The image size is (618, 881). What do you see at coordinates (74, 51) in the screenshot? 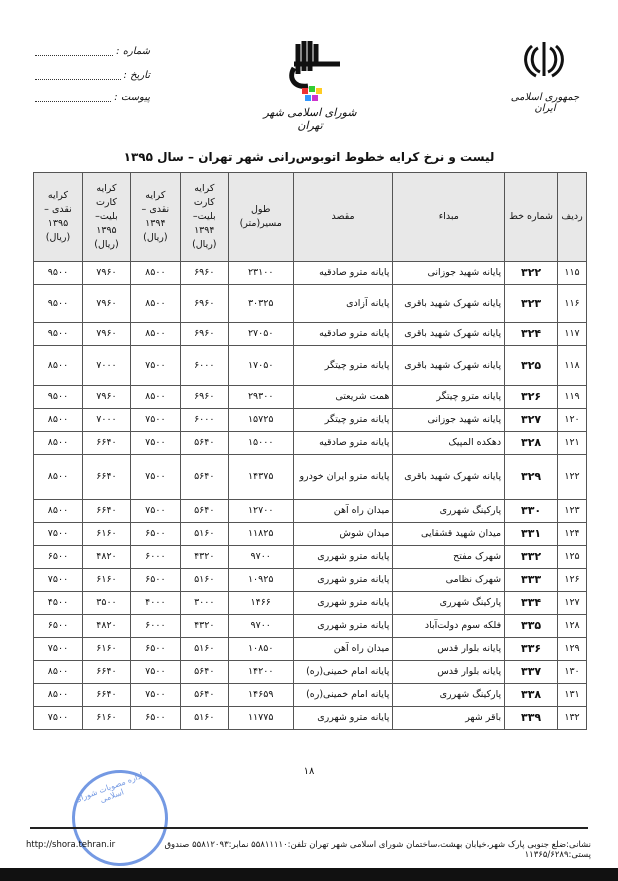
I see `field-line` at bounding box center [74, 51].